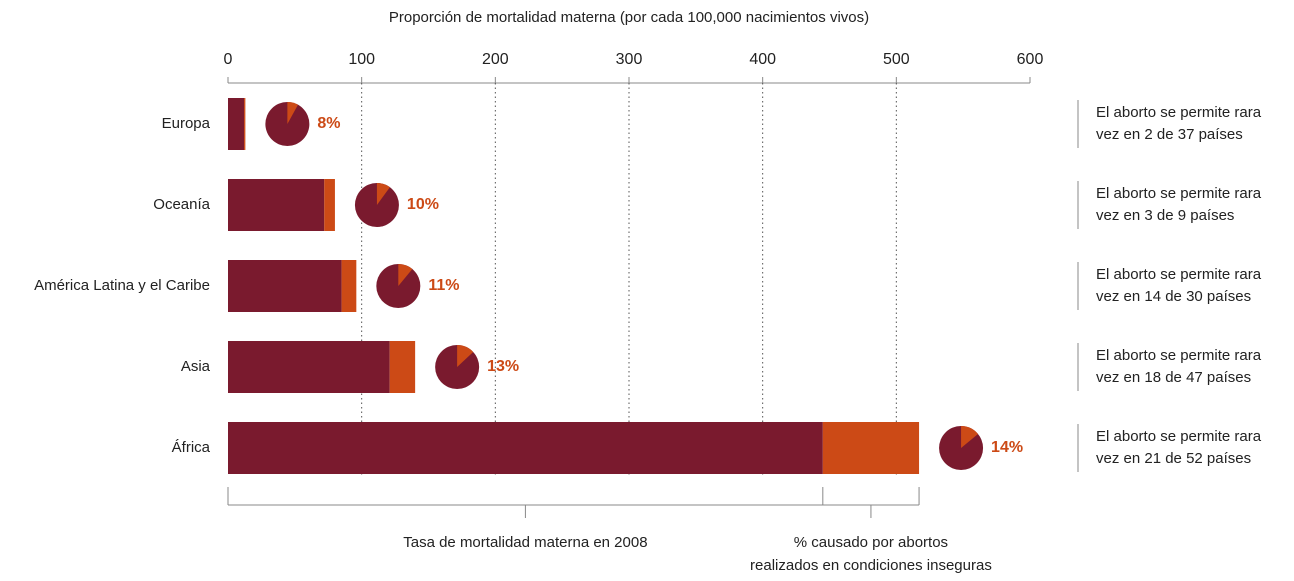 The height and width of the screenshot is (581, 1294). What do you see at coordinates (361, 59) in the screenshot?
I see `x-tick-label: 100` at bounding box center [361, 59].